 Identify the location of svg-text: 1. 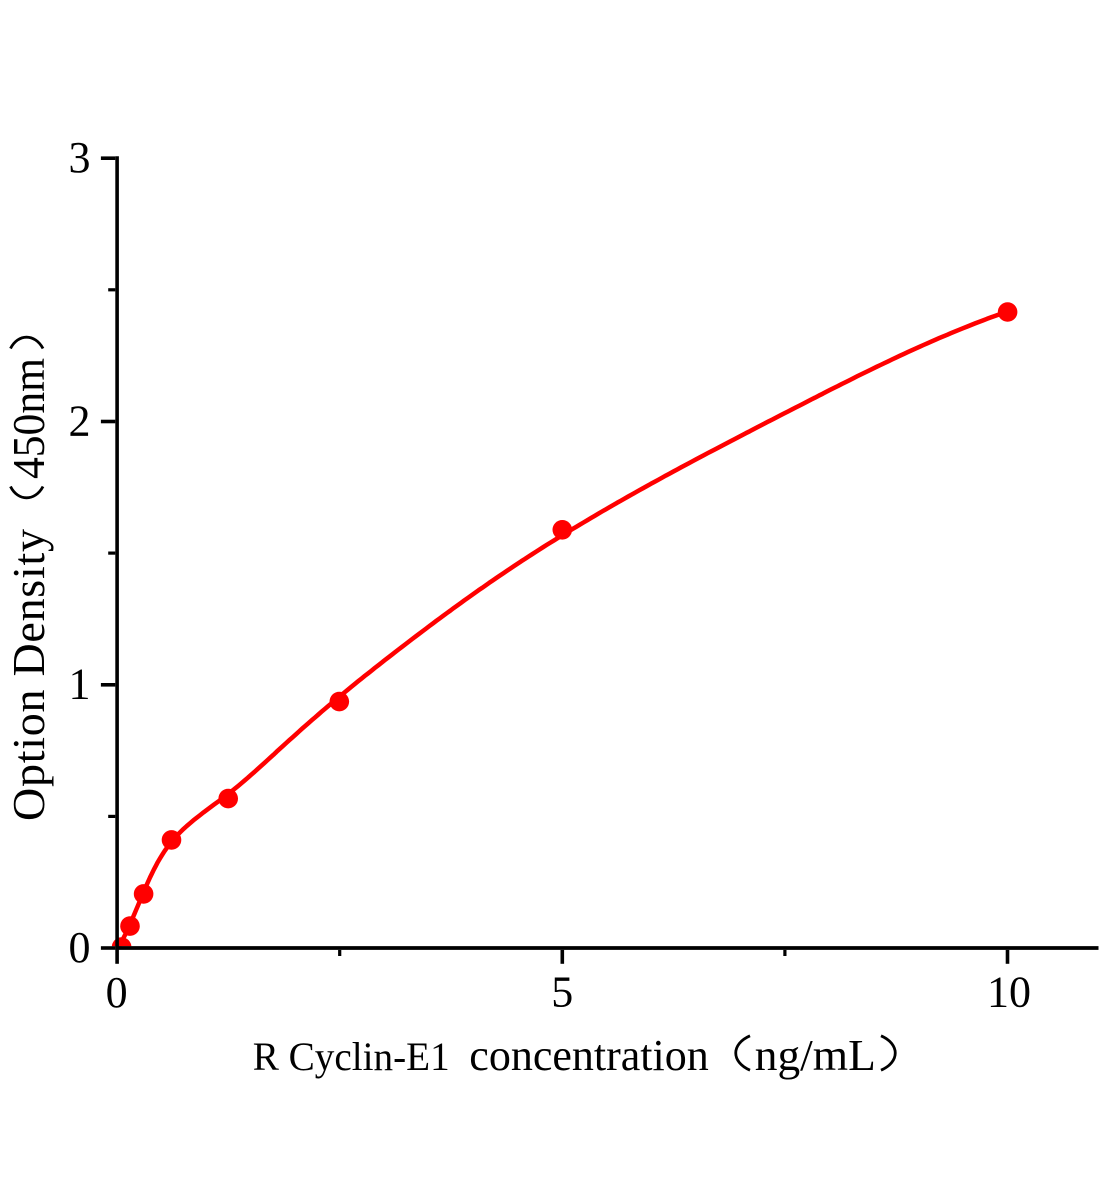
(80, 684).